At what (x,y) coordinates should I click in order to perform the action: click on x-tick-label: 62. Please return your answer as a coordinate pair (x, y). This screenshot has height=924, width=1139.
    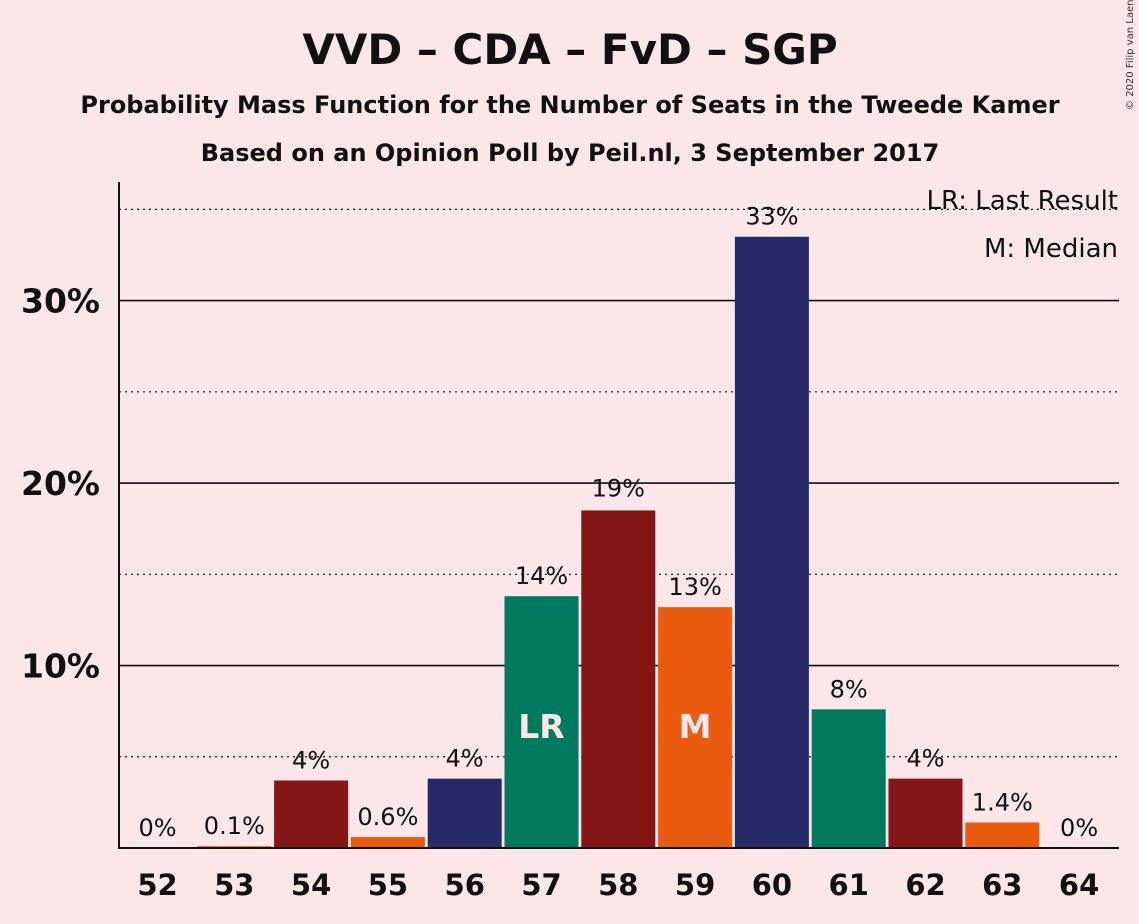
    Looking at the image, I should click on (925, 885).